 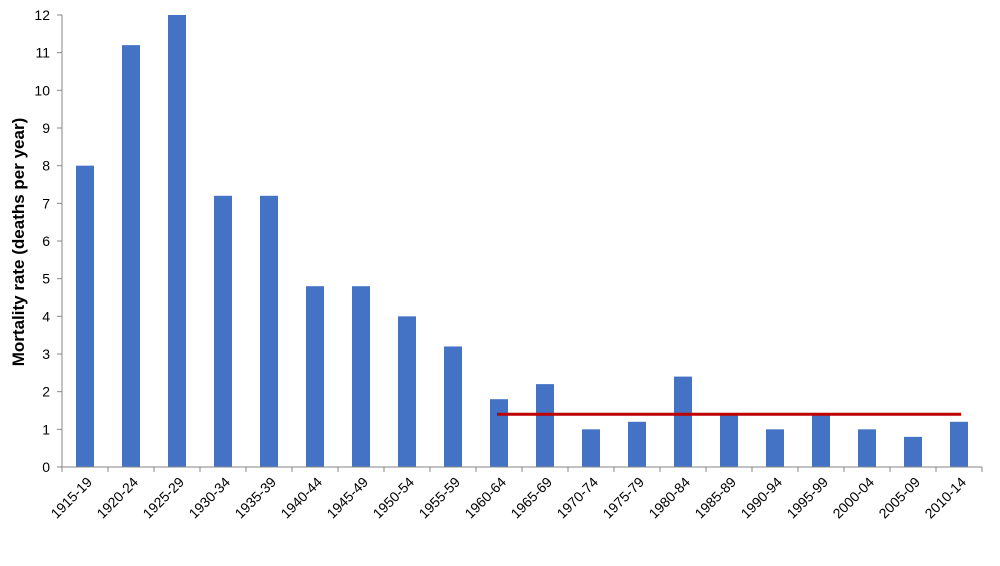 What do you see at coordinates (485, 498) in the screenshot?
I see `x-tick-label: 1960-64` at bounding box center [485, 498].